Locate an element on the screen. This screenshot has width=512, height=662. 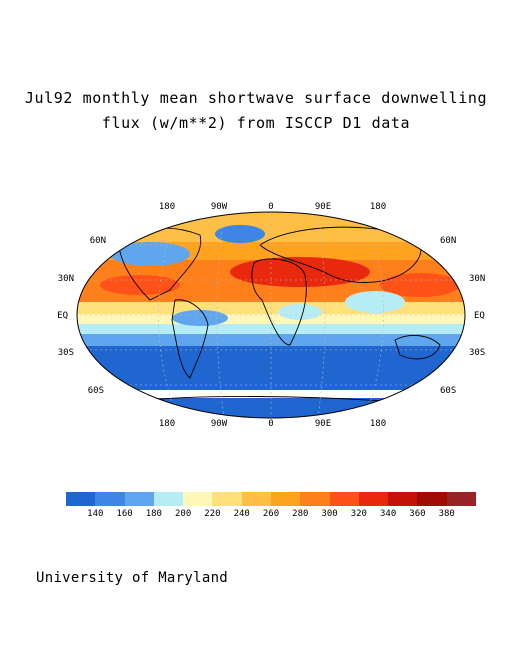
lon-label-bottom-90e: 90E is located at coordinates (323, 424).